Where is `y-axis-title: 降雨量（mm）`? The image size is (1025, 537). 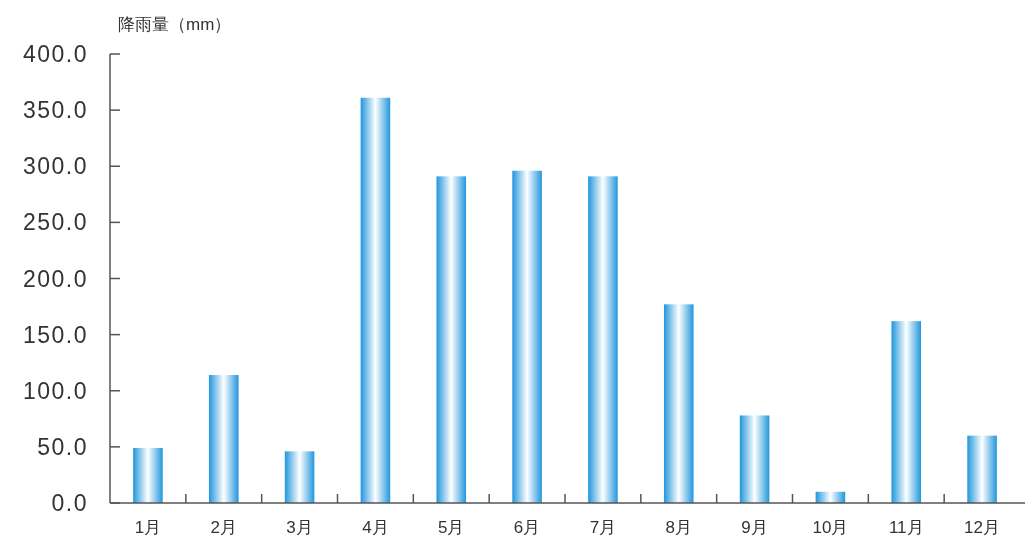 y-axis-title: 降雨量（mm） is located at coordinates (175, 24).